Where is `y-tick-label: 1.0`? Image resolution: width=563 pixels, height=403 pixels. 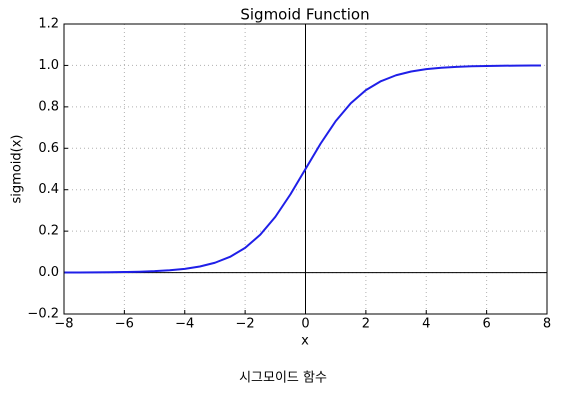 y-tick-label: 1.0 is located at coordinates (48, 65).